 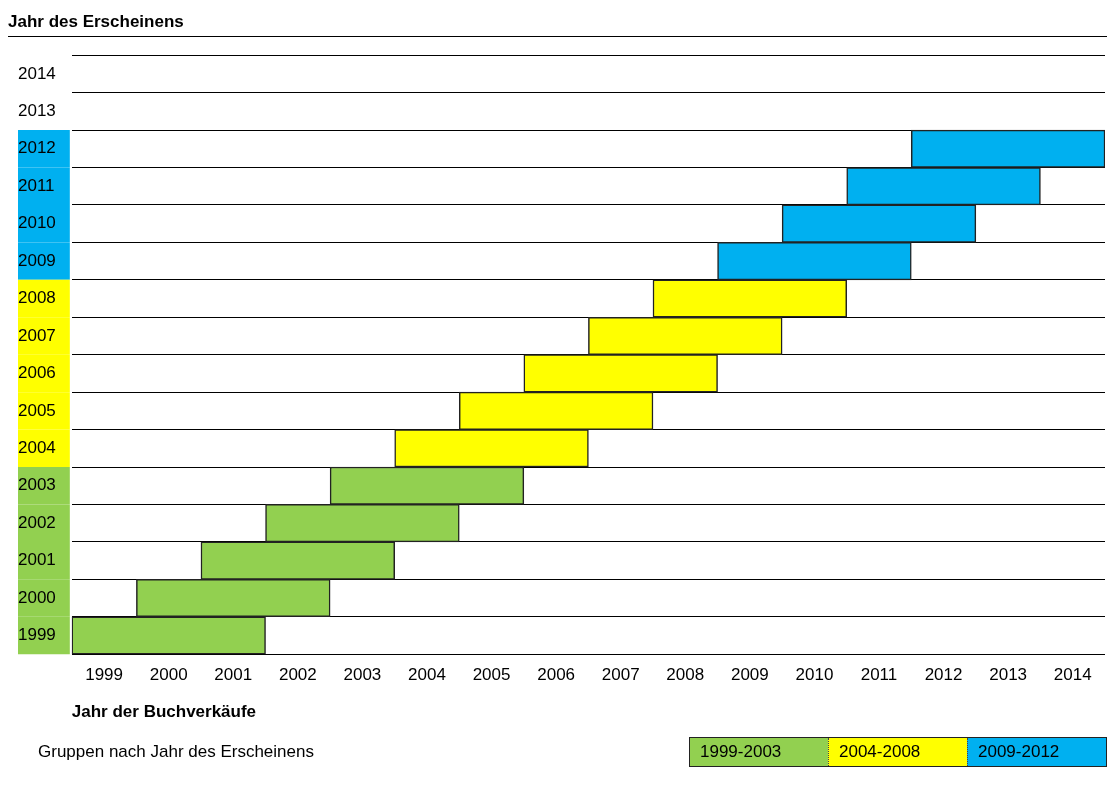 I want to click on x-tick-label: 2014, so click(x=1072, y=675).